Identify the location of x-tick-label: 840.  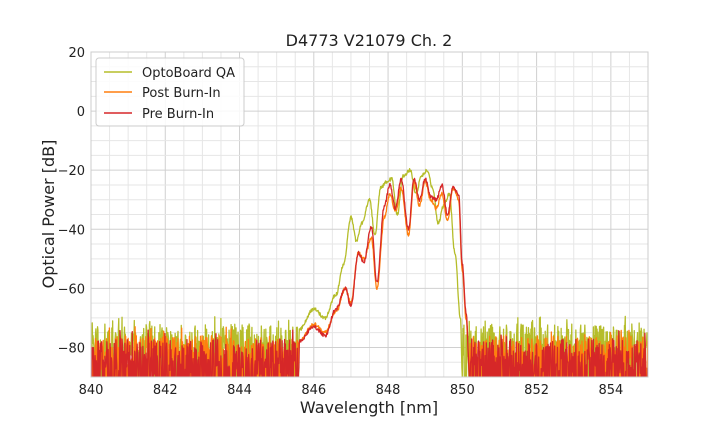
(91, 390).